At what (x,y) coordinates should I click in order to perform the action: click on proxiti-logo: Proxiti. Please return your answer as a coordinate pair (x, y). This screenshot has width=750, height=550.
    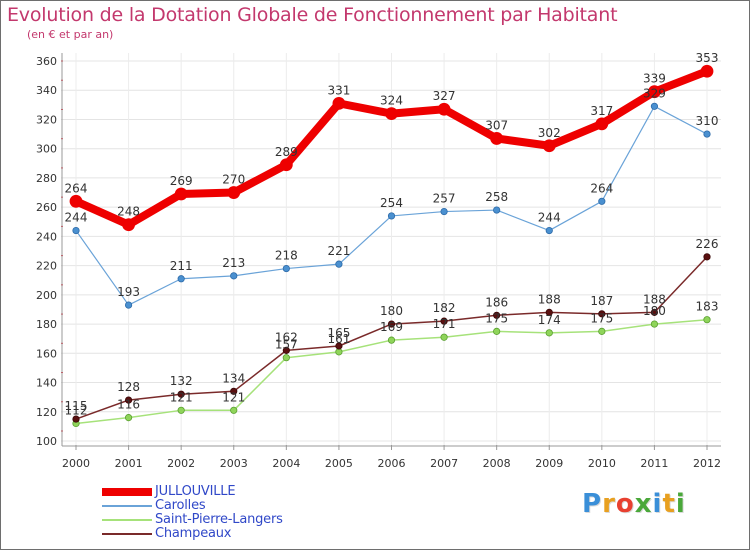
    Looking at the image, I should click on (634, 504).